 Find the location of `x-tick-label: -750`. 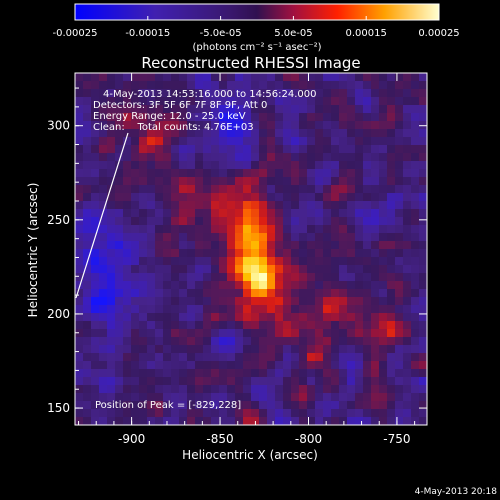

x-tick-label: -750 is located at coordinates (396, 439).